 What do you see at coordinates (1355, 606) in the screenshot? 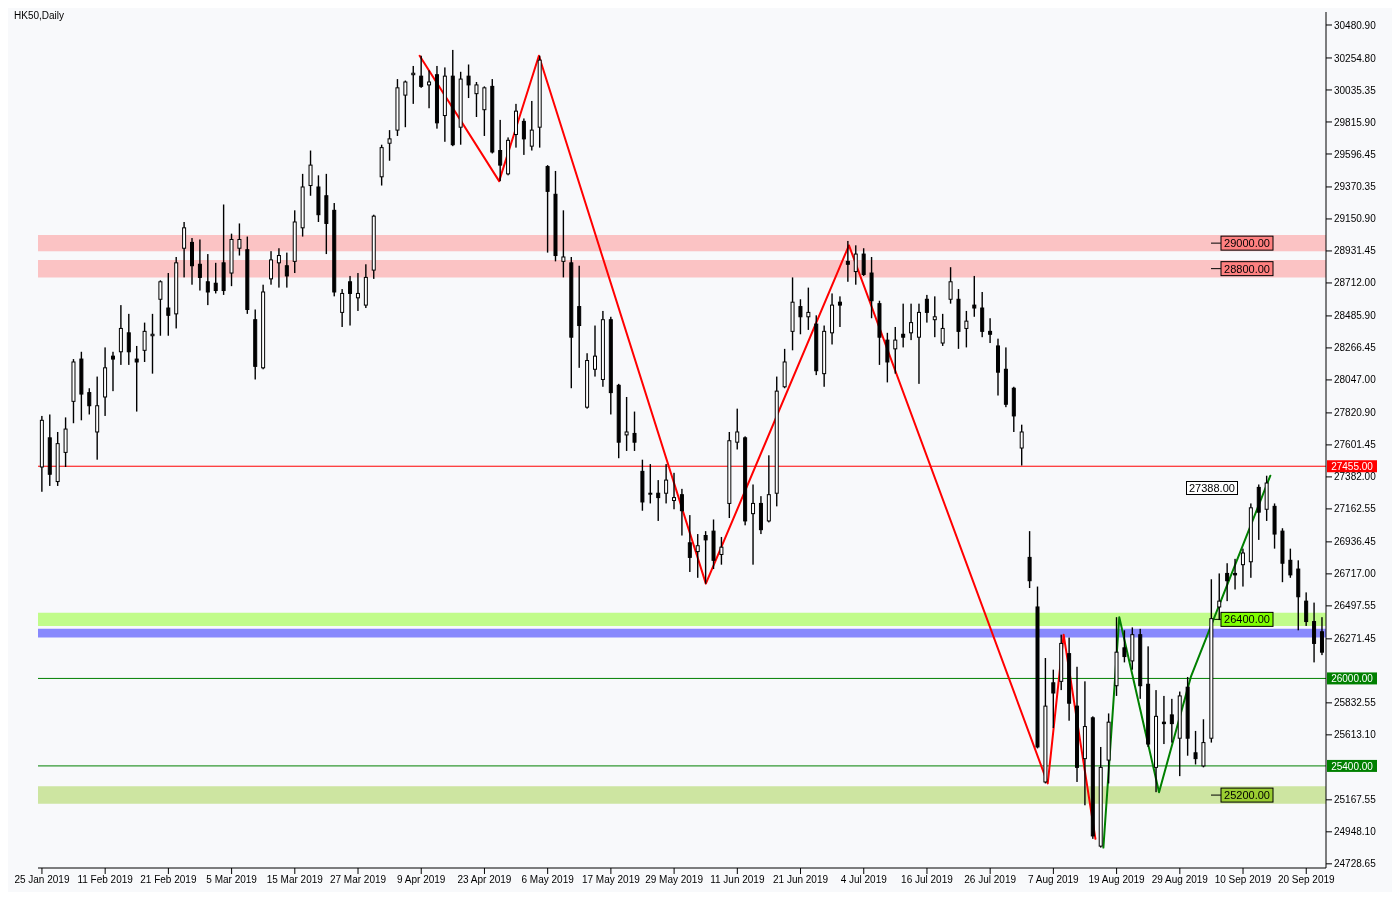
I see `y-tick-label: 26497.55` at bounding box center [1355, 606].